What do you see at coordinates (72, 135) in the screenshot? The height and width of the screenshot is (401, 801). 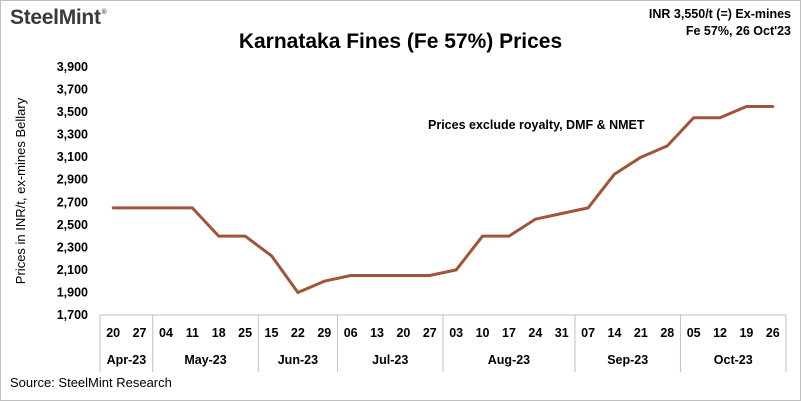 I see `y-tick-label: 3,300` at bounding box center [72, 135].